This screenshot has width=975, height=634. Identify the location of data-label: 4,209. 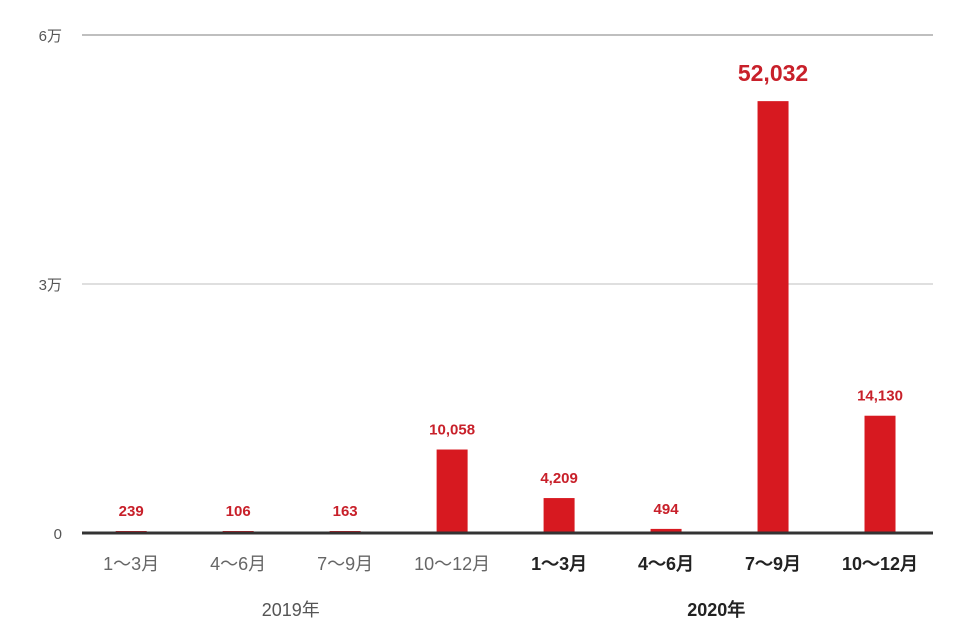
(559, 478).